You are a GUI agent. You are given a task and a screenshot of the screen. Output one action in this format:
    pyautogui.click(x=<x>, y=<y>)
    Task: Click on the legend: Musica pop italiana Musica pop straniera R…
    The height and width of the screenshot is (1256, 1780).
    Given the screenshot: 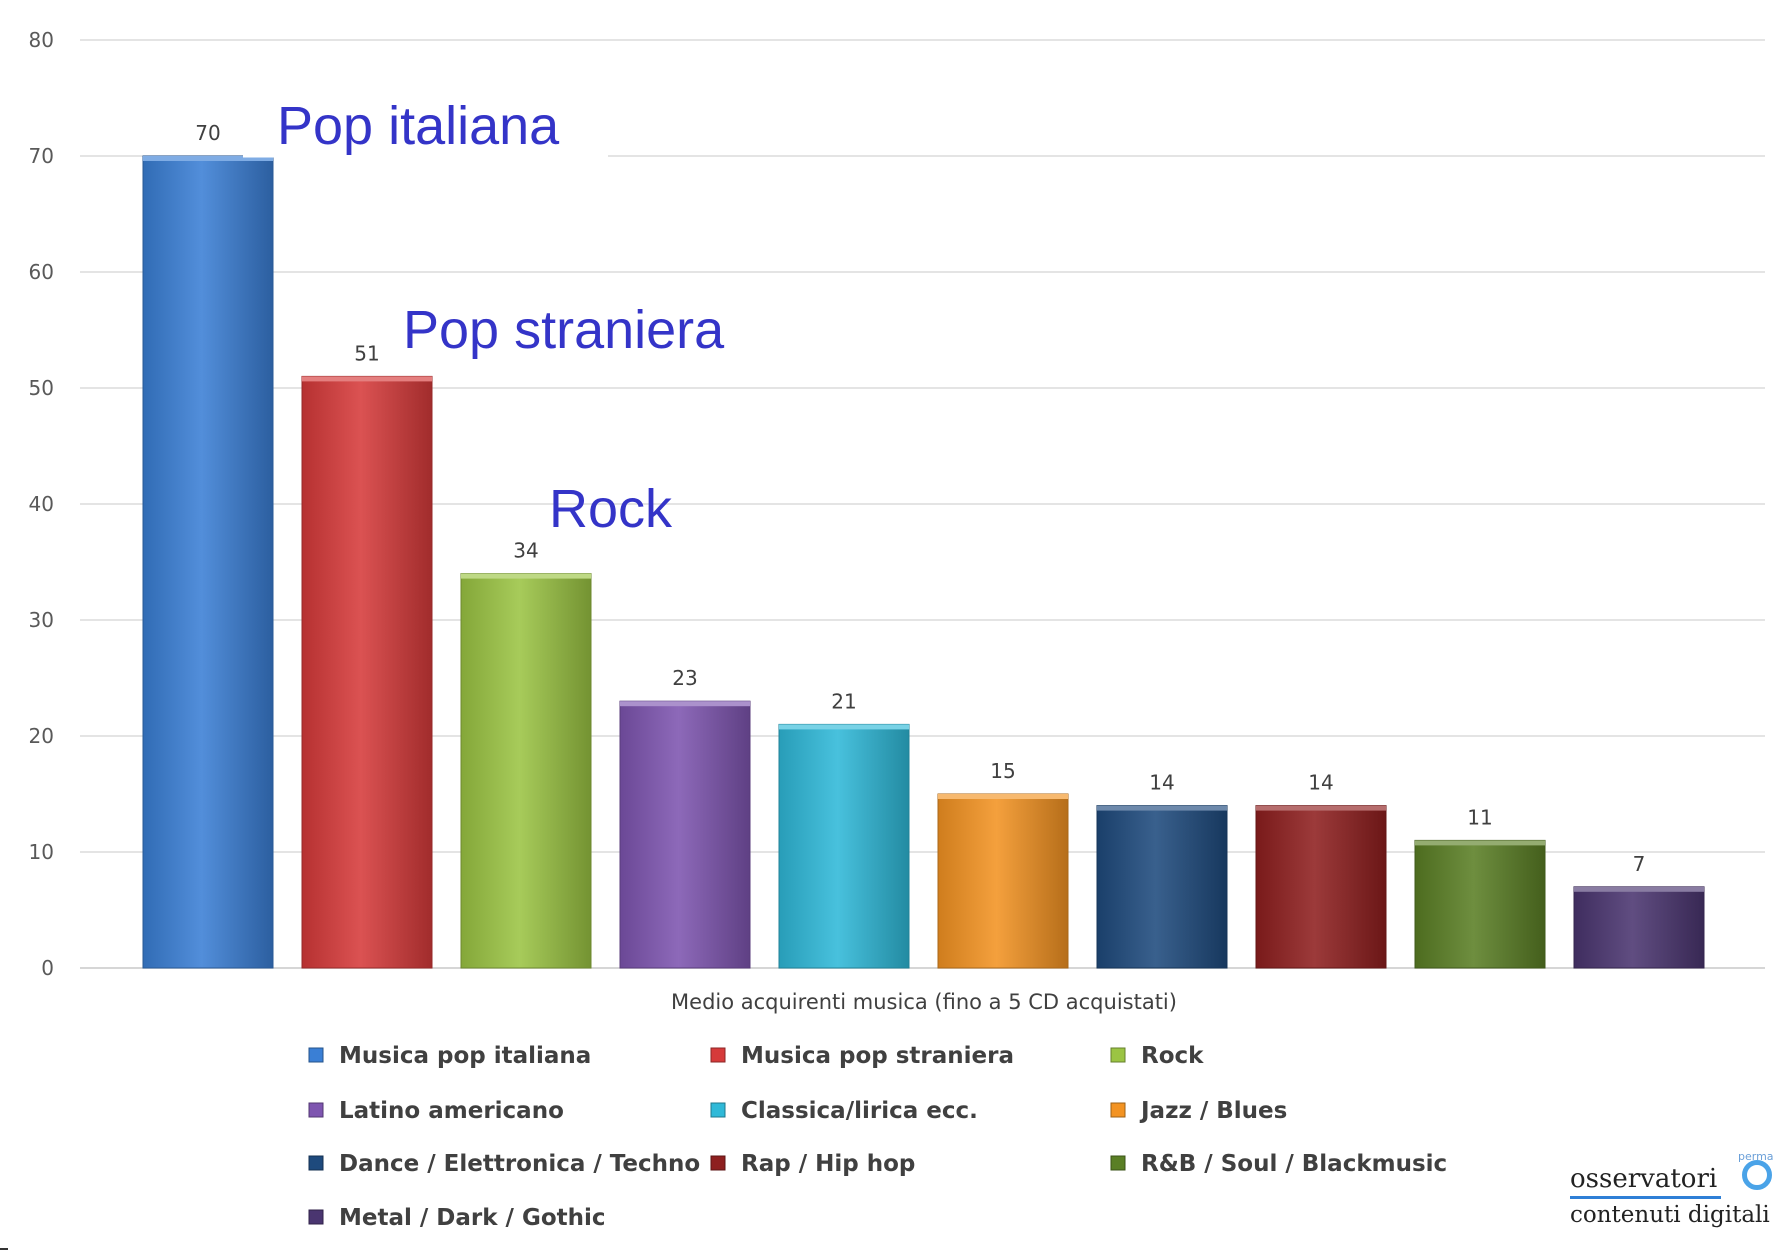 What is the action you would take?
    pyautogui.click(x=877, y=1137)
    